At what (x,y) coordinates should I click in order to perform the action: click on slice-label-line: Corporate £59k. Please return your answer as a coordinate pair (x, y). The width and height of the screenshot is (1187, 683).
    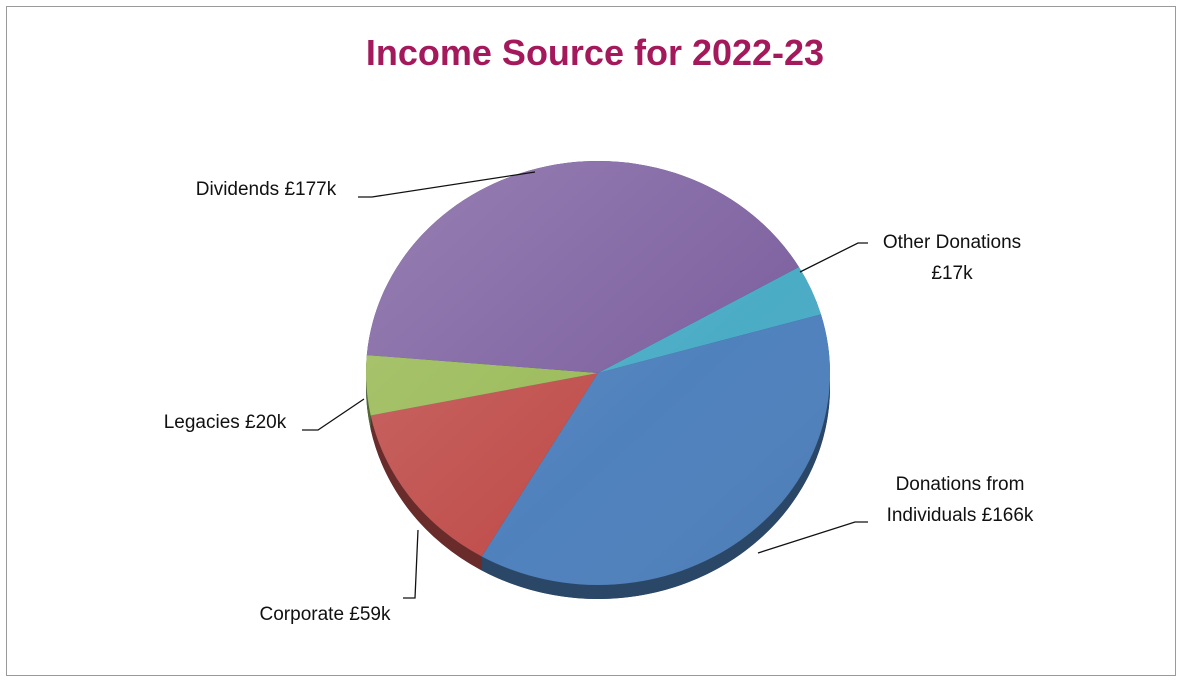
    Looking at the image, I should click on (325, 614).